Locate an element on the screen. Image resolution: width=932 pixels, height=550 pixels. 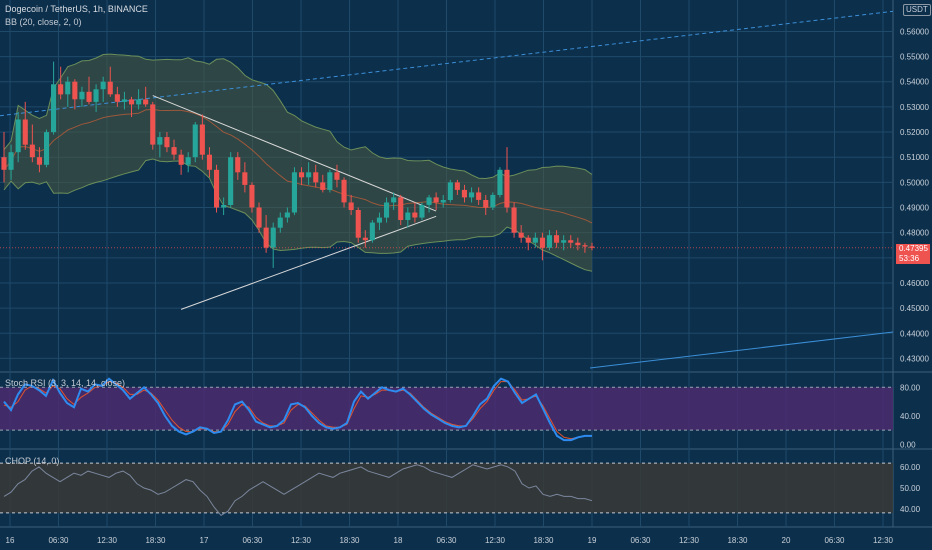
chop-band is located at coordinates (446, 488).